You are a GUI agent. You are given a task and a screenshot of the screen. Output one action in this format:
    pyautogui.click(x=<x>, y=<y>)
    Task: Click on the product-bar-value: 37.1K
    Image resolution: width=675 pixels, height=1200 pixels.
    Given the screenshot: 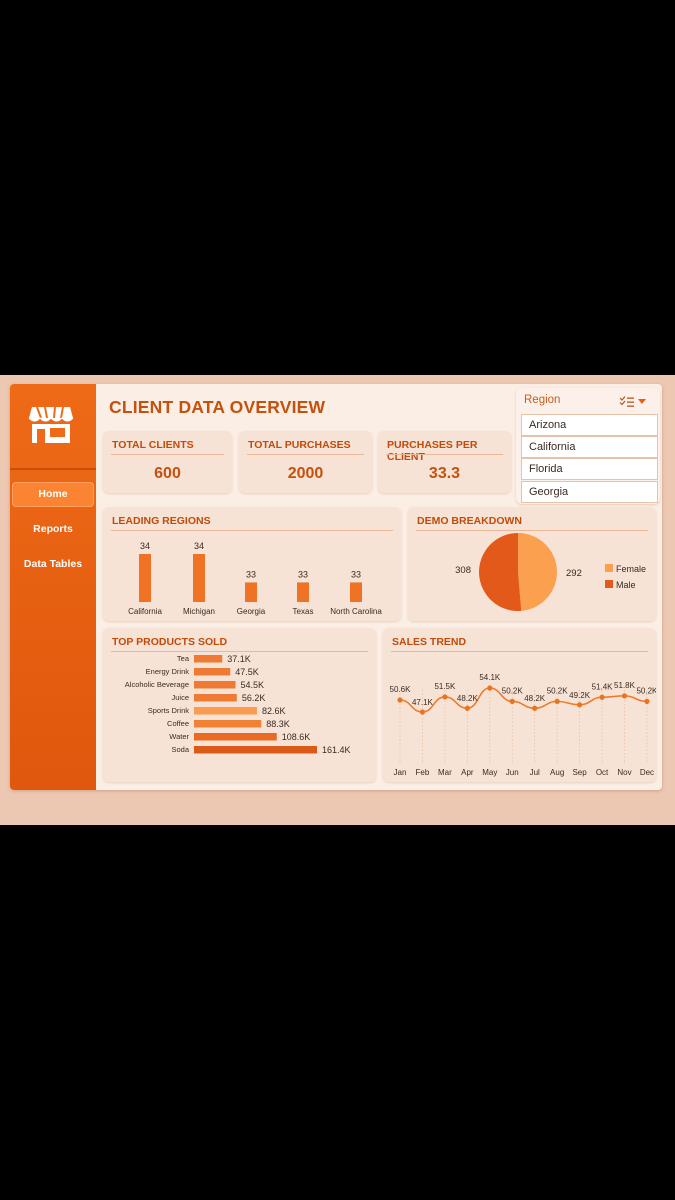 What is the action you would take?
    pyautogui.click(x=239, y=659)
    